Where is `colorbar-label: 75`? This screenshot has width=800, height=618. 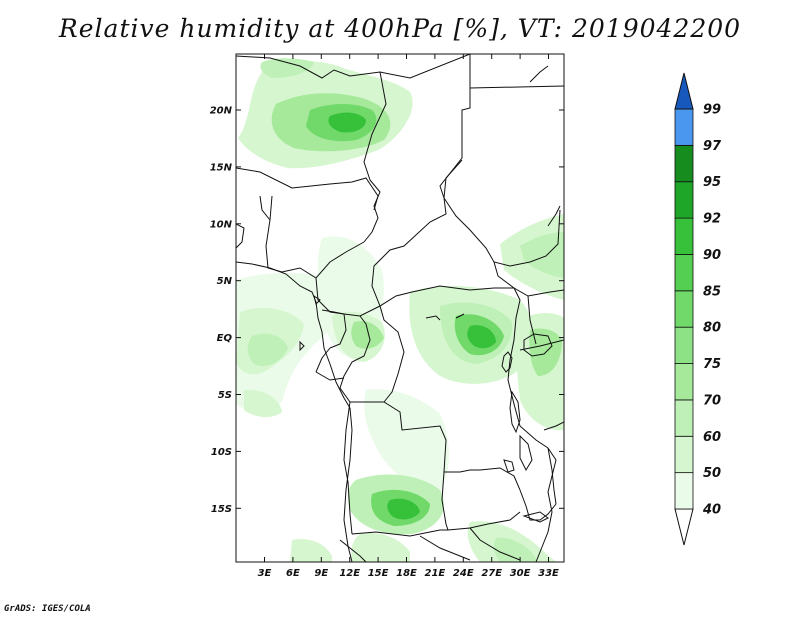 colorbar-label: 75 is located at coordinates (712, 364).